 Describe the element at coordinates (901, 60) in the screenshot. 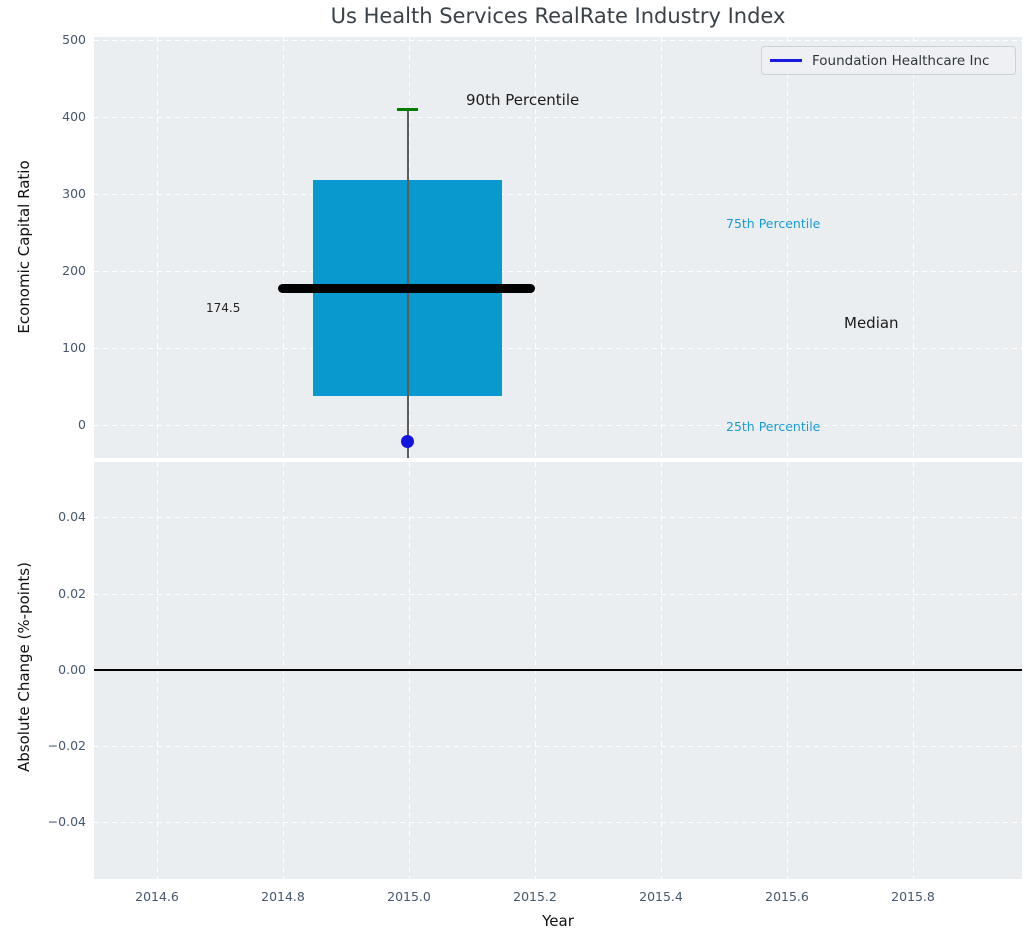

I see `legend-label: Foundation Healthcare Inc` at that location.